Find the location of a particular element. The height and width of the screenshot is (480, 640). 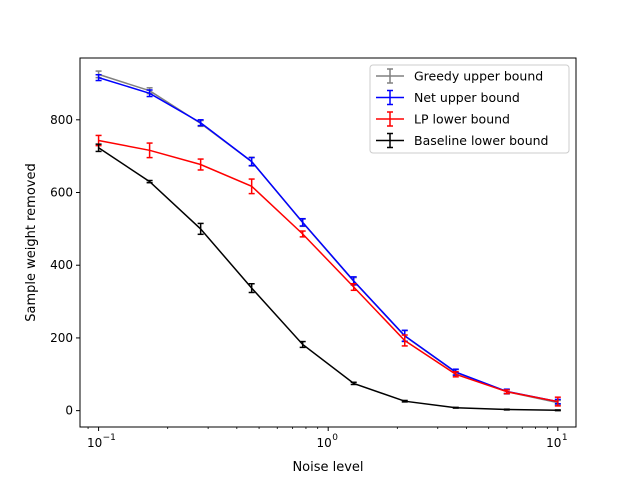

legend-box is located at coordinates (469, 109).